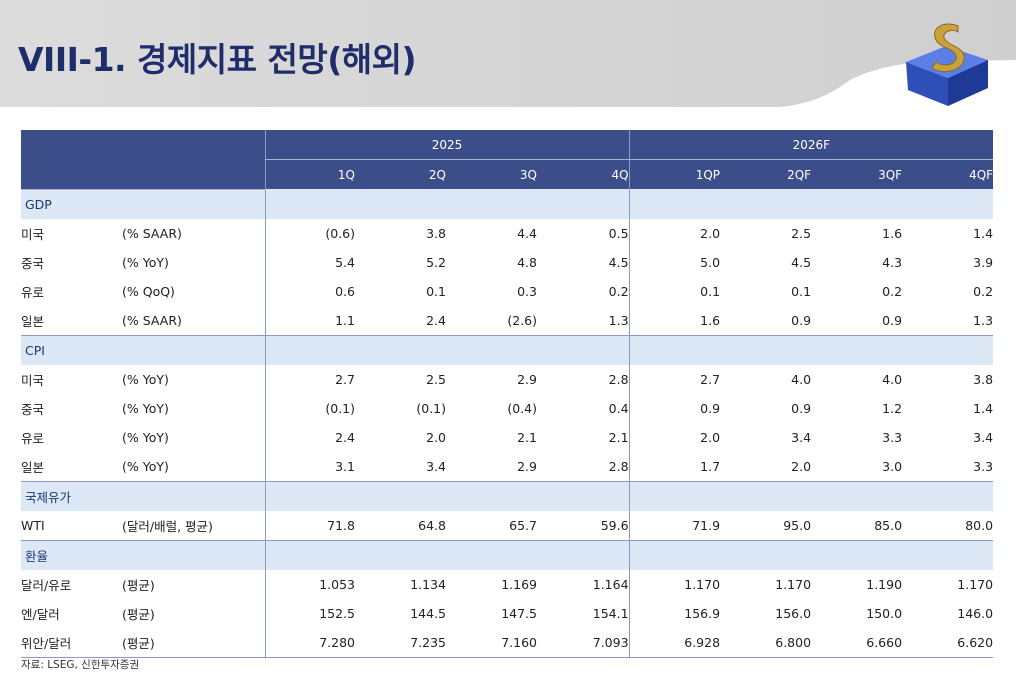 Image resolution: width=1016 pixels, height=676 pixels. I want to click on value-cell: 1.1, so click(309, 320).